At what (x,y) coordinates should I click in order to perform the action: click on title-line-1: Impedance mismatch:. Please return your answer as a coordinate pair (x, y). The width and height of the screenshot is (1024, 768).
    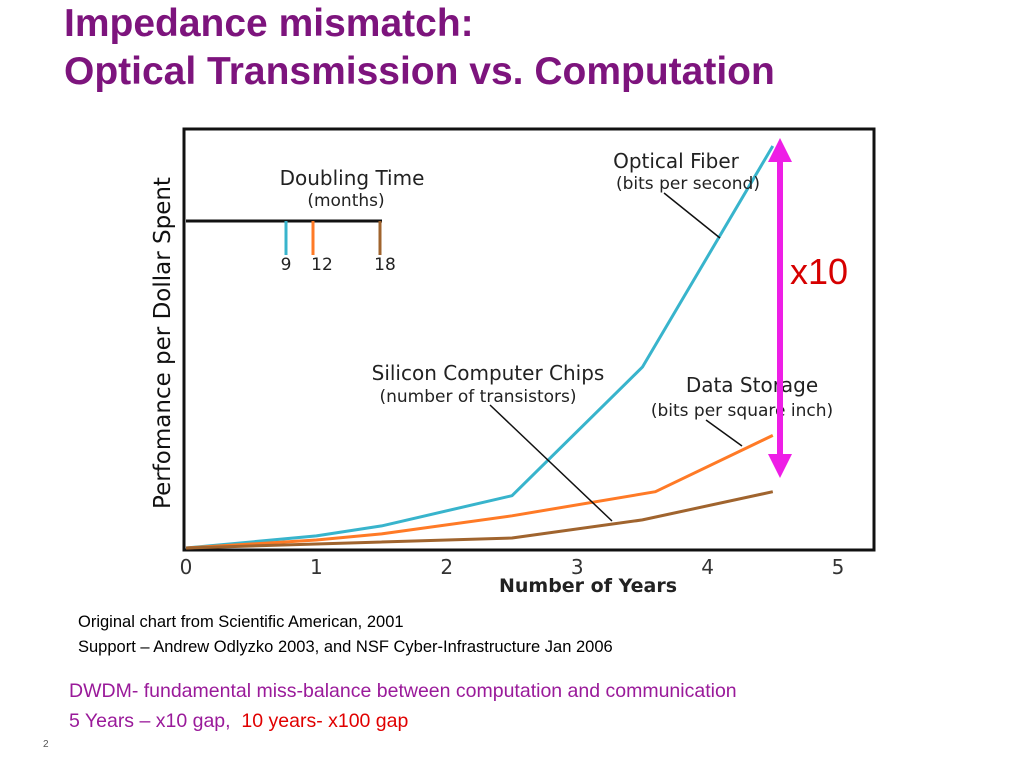
    Looking at the image, I should click on (269, 23).